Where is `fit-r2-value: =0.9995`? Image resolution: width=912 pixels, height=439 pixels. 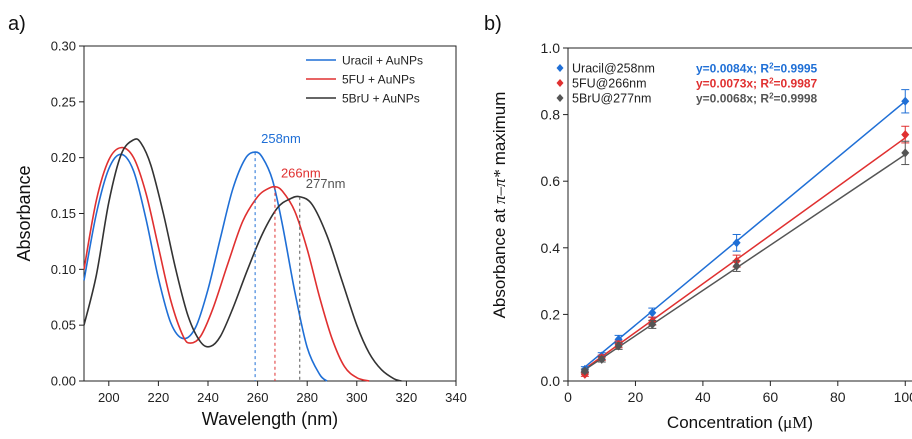
fit-r2-value: =0.9995 is located at coordinates (796, 69).